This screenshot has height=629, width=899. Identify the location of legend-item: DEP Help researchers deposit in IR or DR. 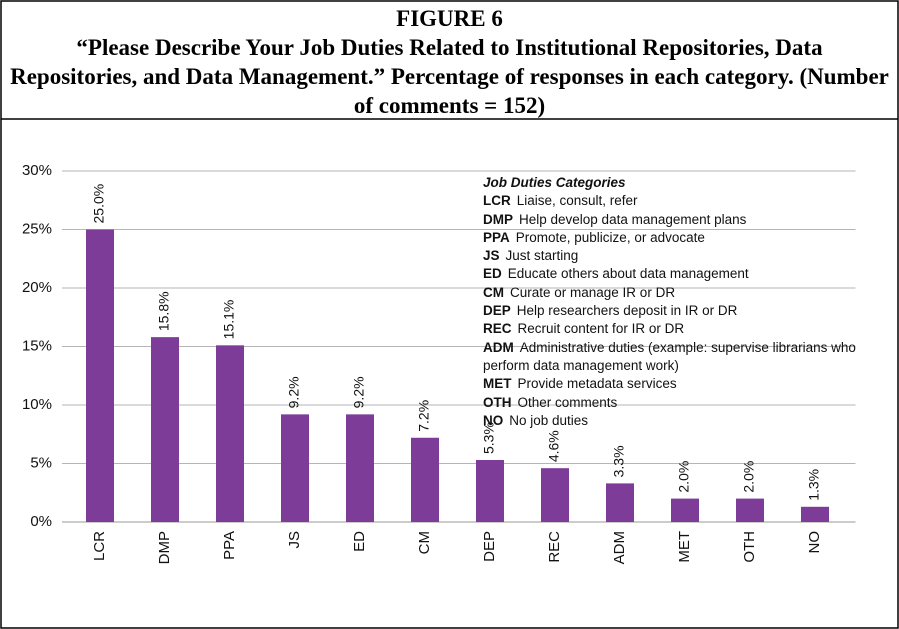
(670, 311).